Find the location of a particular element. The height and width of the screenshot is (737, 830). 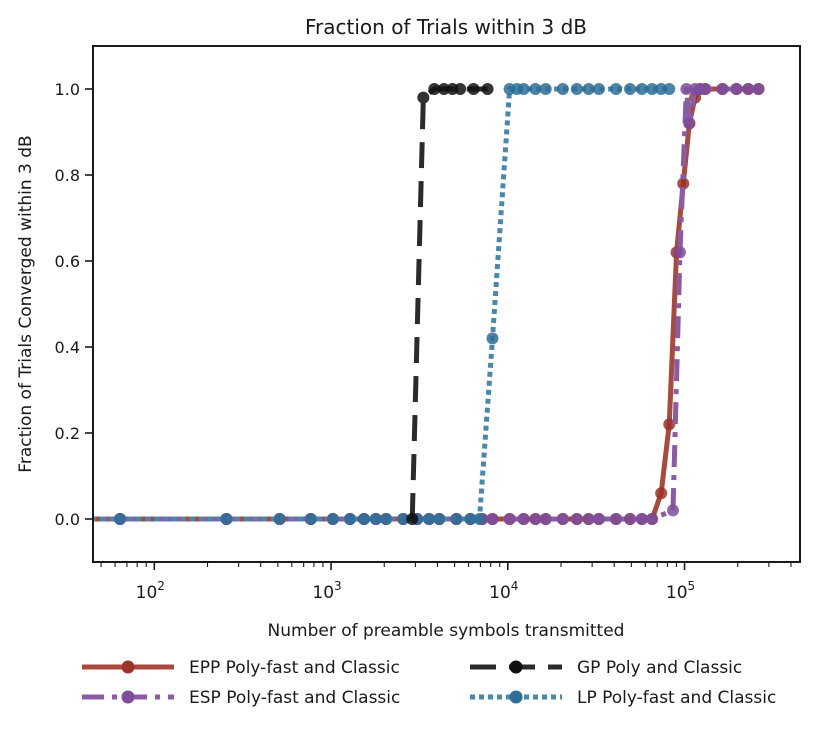

x-tick-label: 10² is located at coordinates (150, 591).